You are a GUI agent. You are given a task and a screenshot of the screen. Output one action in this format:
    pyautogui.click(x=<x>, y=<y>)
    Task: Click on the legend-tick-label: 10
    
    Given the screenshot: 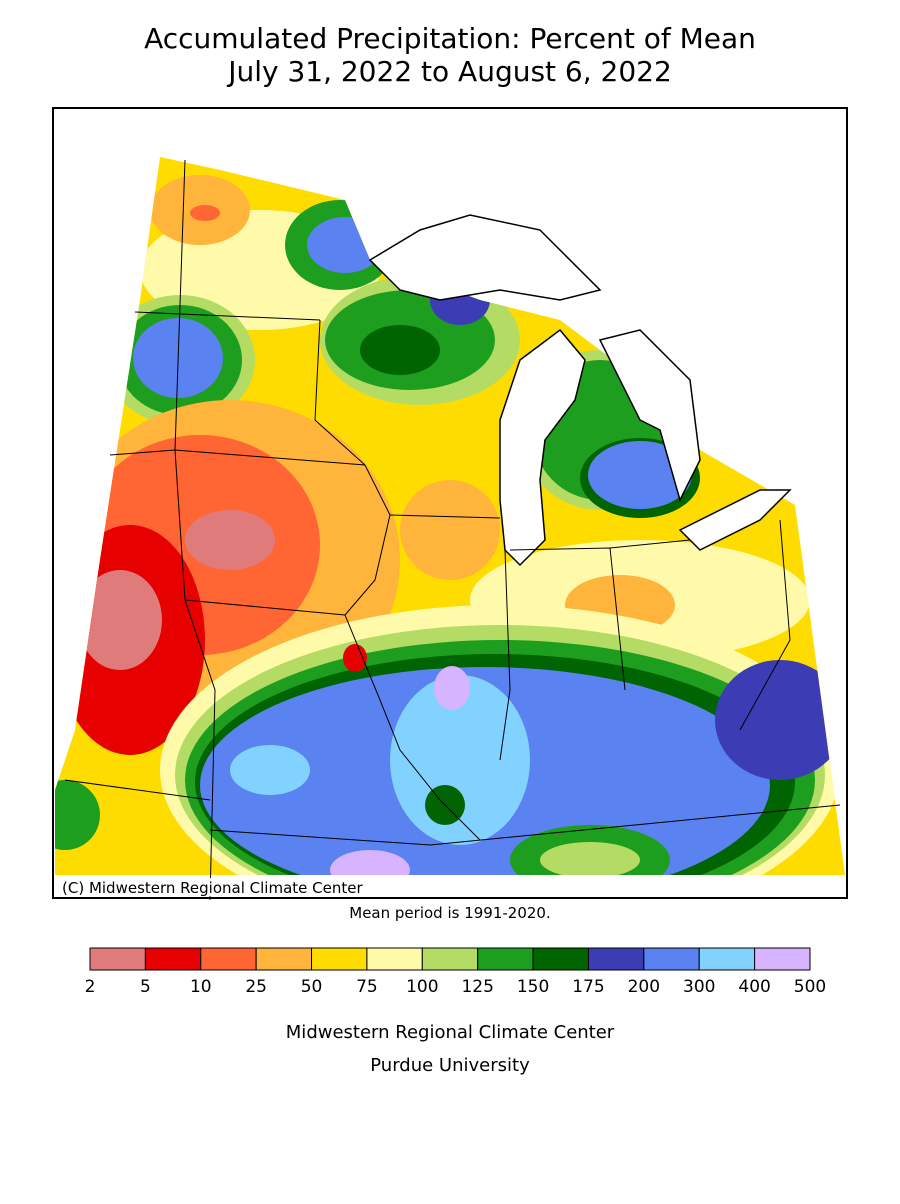 What is the action you would take?
    pyautogui.click(x=201, y=987)
    